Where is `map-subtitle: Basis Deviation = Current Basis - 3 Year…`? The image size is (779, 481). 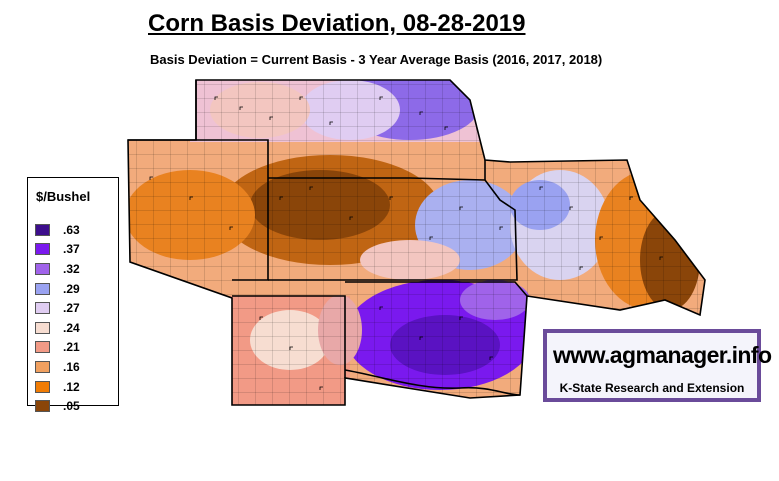 map-subtitle: Basis Deviation = Current Basis - 3 Year… is located at coordinates (376, 59).